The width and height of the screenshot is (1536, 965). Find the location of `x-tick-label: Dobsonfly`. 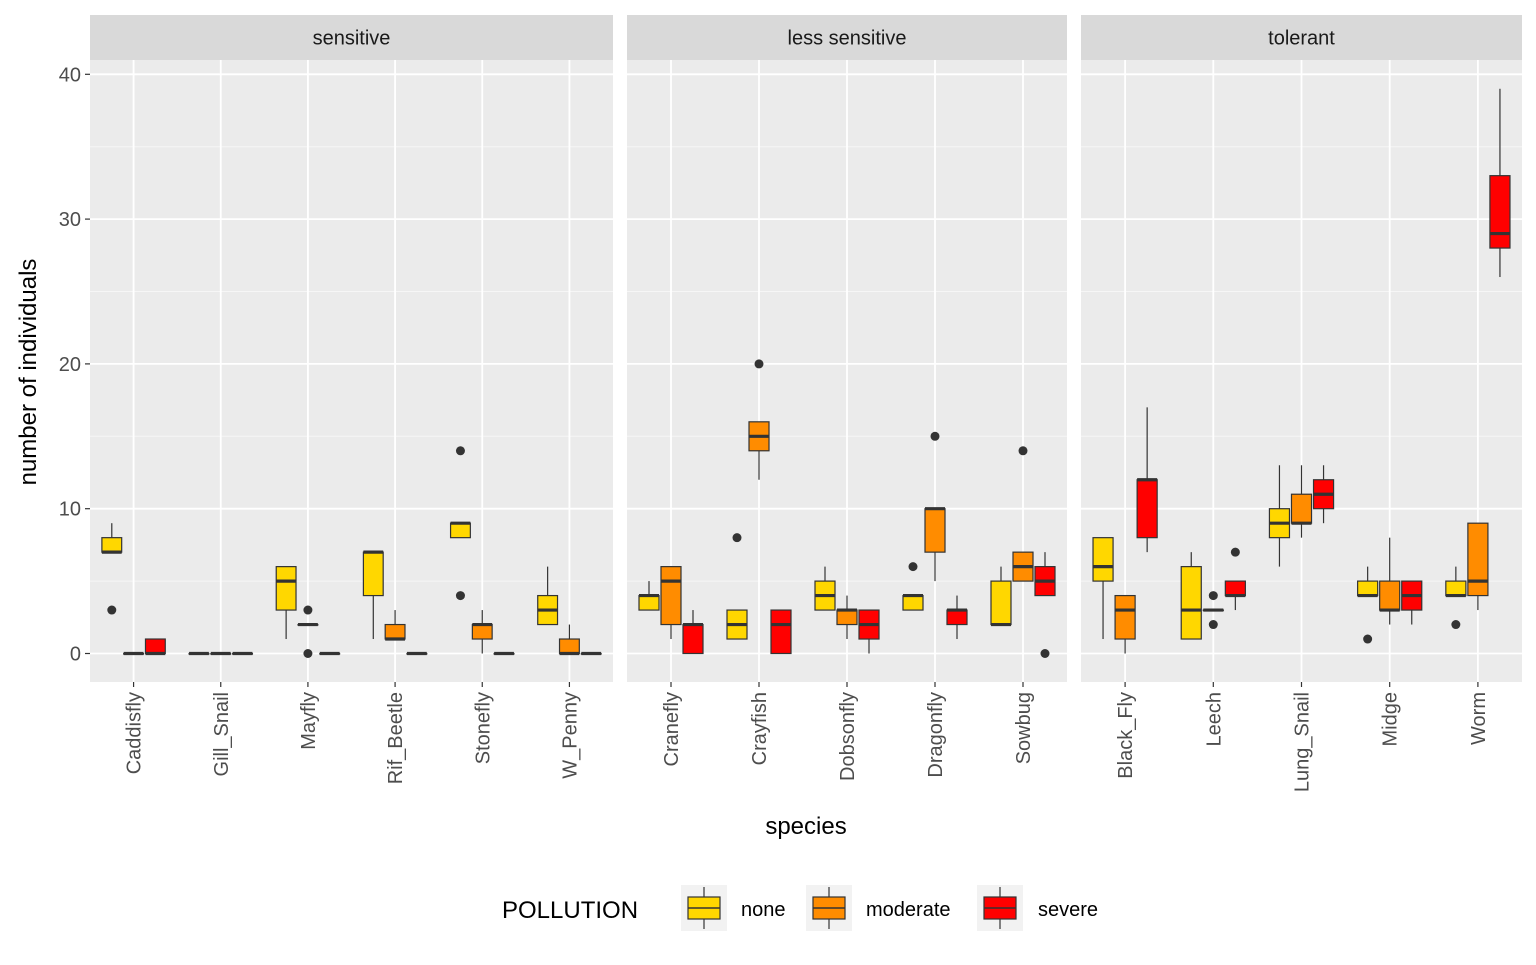

x-tick-label: Dobsonfly is located at coordinates (848, 736).